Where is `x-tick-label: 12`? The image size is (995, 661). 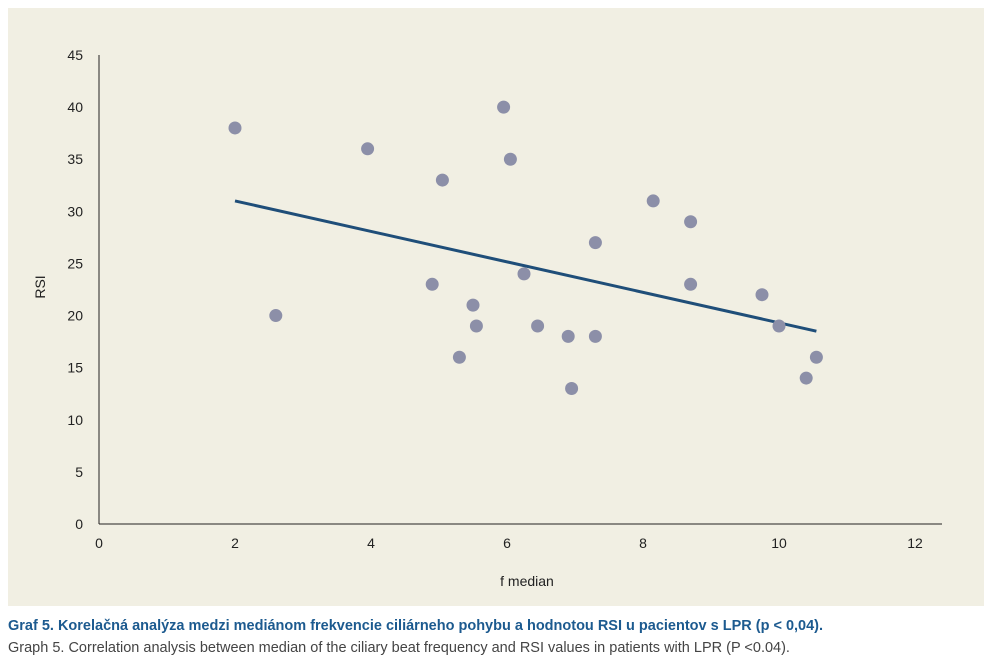
x-tick-label: 12 is located at coordinates (915, 543).